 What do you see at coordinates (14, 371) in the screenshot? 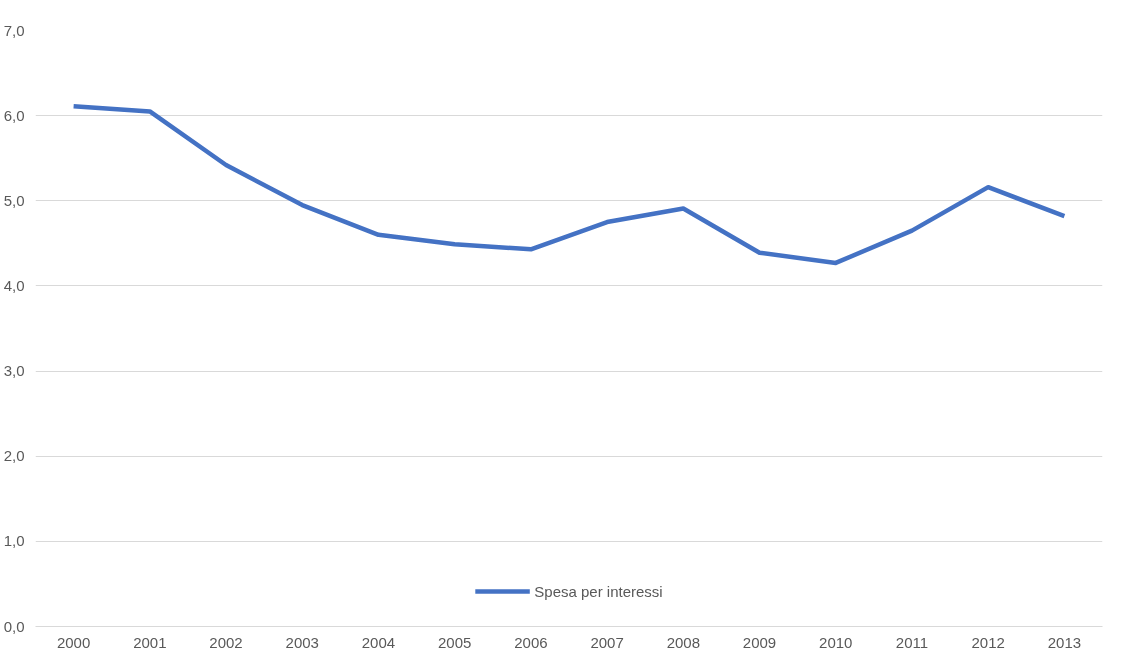
I see `y-tick-label: 3,0` at bounding box center [14, 371].